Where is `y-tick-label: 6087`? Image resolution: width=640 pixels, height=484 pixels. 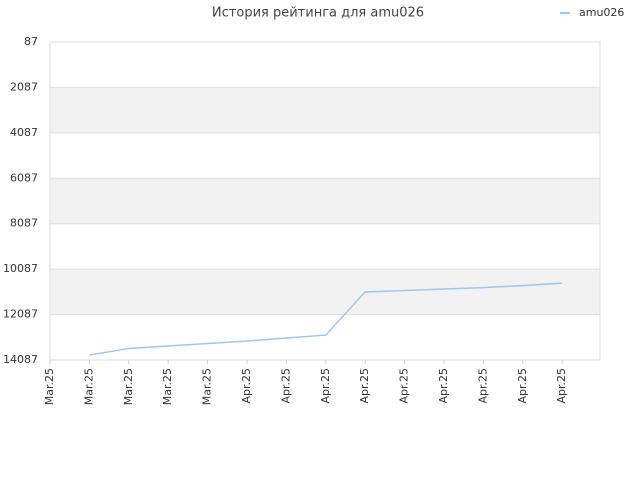 y-tick-label: 6087 is located at coordinates (24, 177).